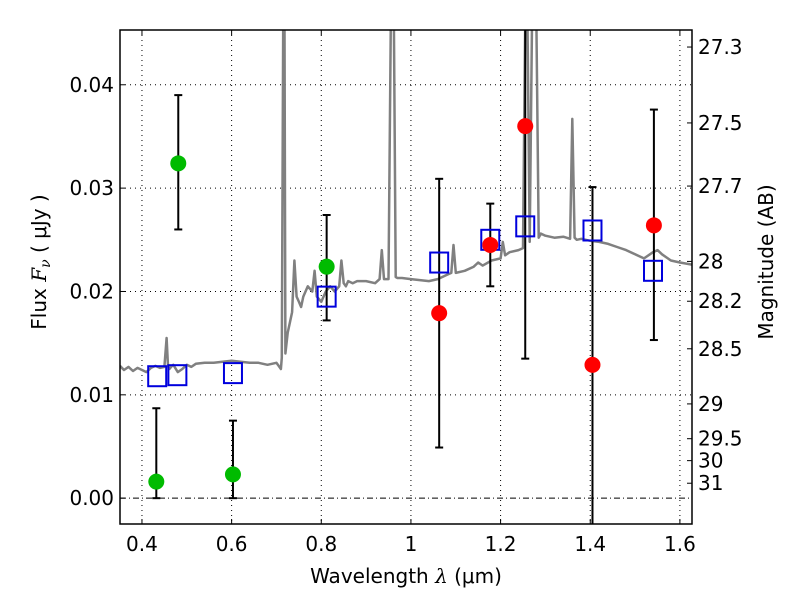 This screenshot has width=800, height=600. What do you see at coordinates (232, 544) in the screenshot?
I see `x-tick-label: 0.6` at bounding box center [232, 544].